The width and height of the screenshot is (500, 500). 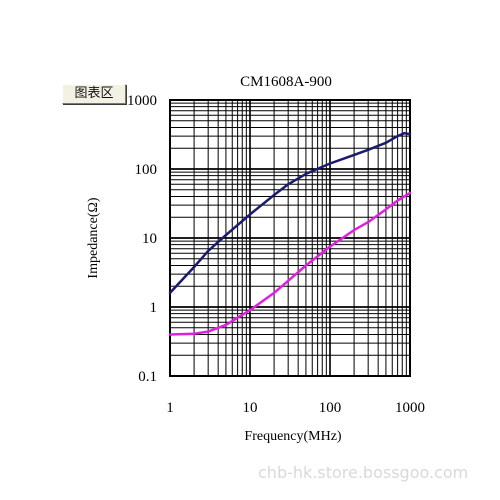 What do you see at coordinates (142, 101) in the screenshot?
I see `y-tick-label: 1000` at bounding box center [142, 101].